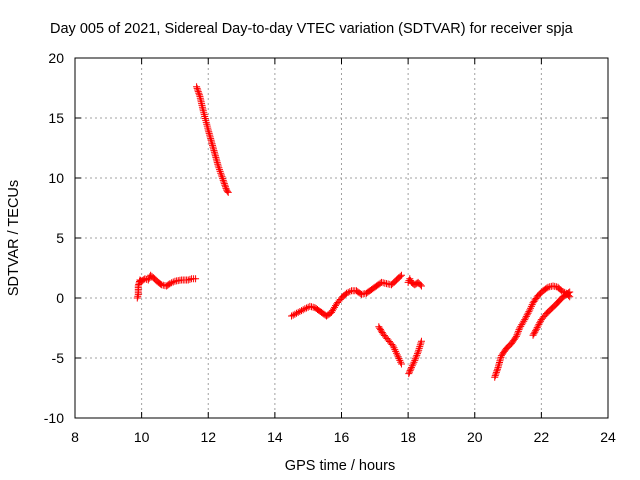 This screenshot has height=480, width=640. Describe the element at coordinates (14, 238) in the screenshot. I see `y-axis-label: SDTVAR / TECUs` at that location.